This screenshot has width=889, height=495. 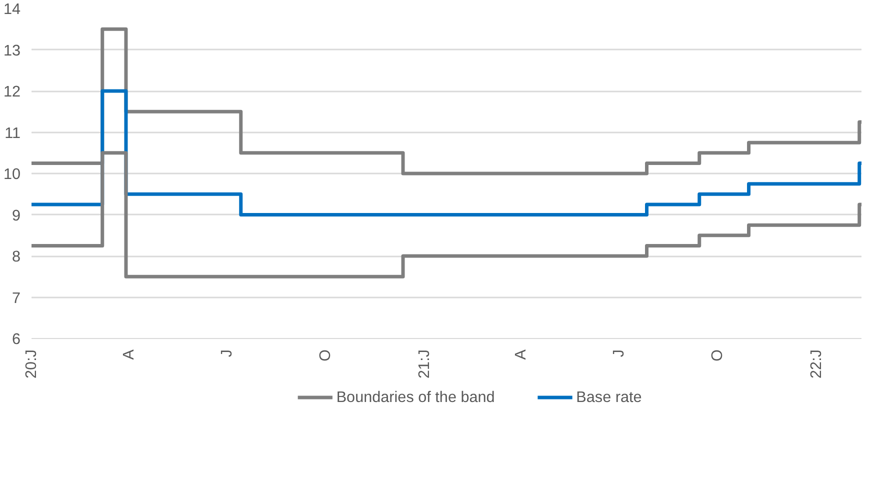 What do you see at coordinates (31, 363) in the screenshot?
I see `x-tick-label: 20:J` at bounding box center [31, 363].